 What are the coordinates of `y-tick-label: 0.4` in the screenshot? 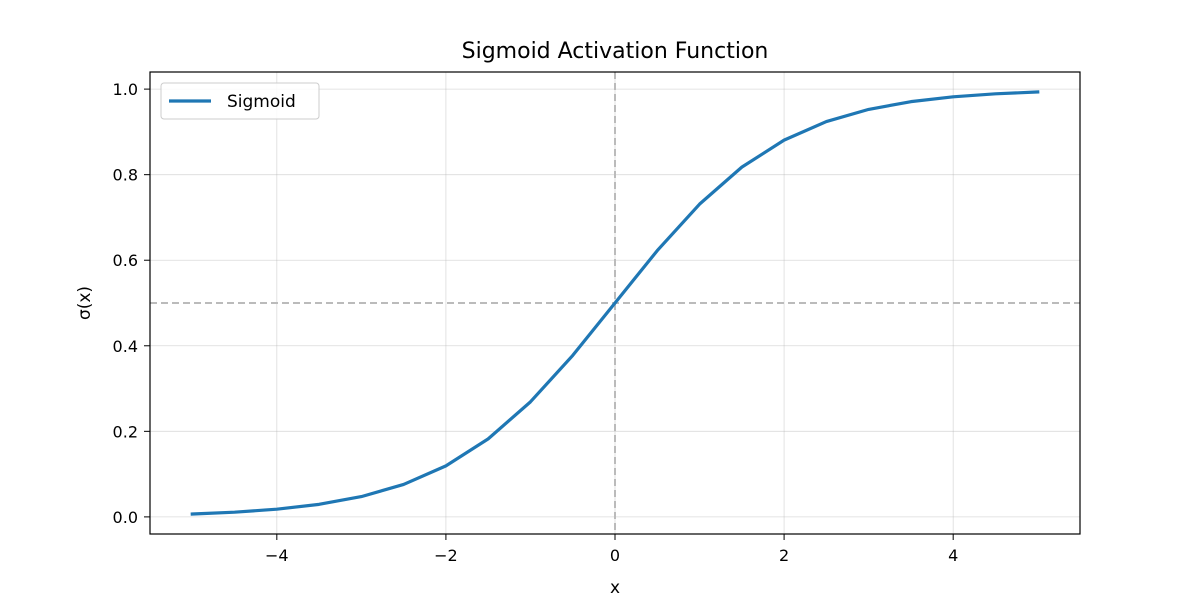 It's located at (125, 346).